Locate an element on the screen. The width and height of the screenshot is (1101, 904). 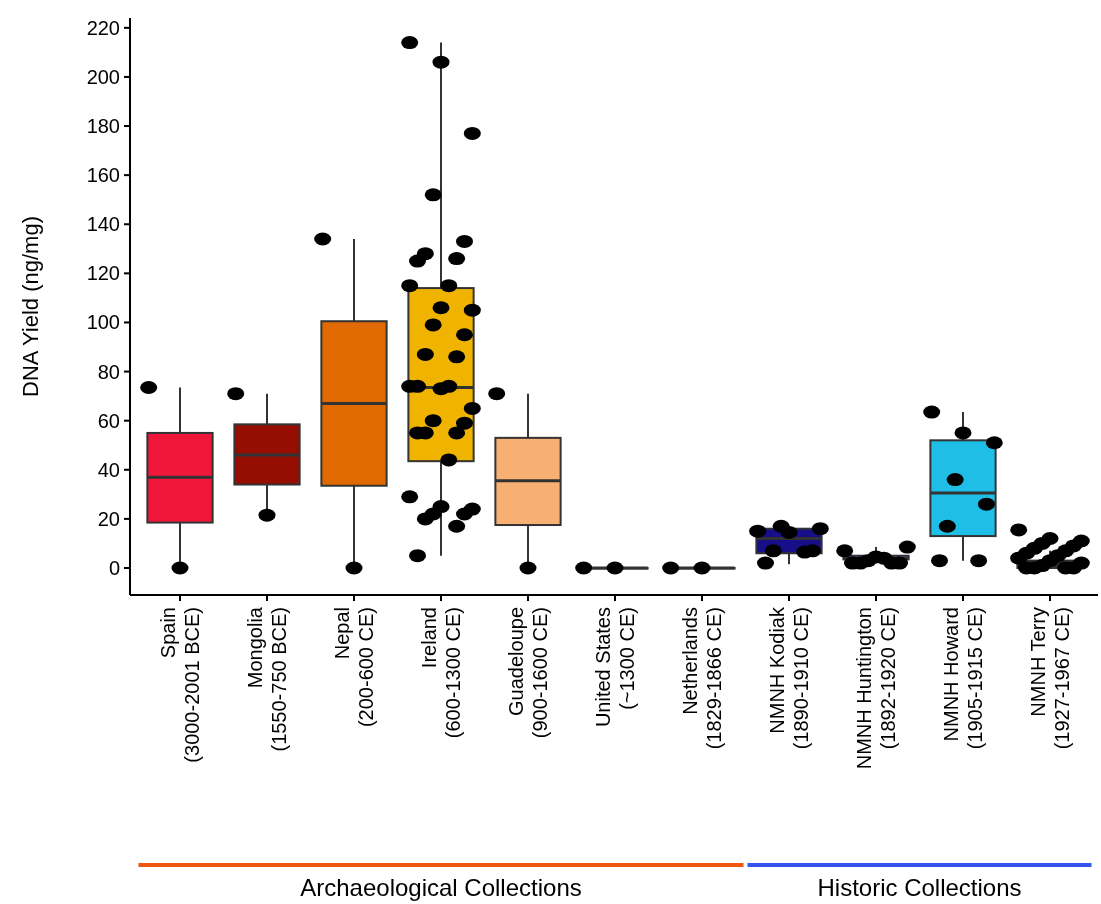
x-tick-label: NMNH Huntington (1892-1920 CE) is located at coordinates (876, 688).